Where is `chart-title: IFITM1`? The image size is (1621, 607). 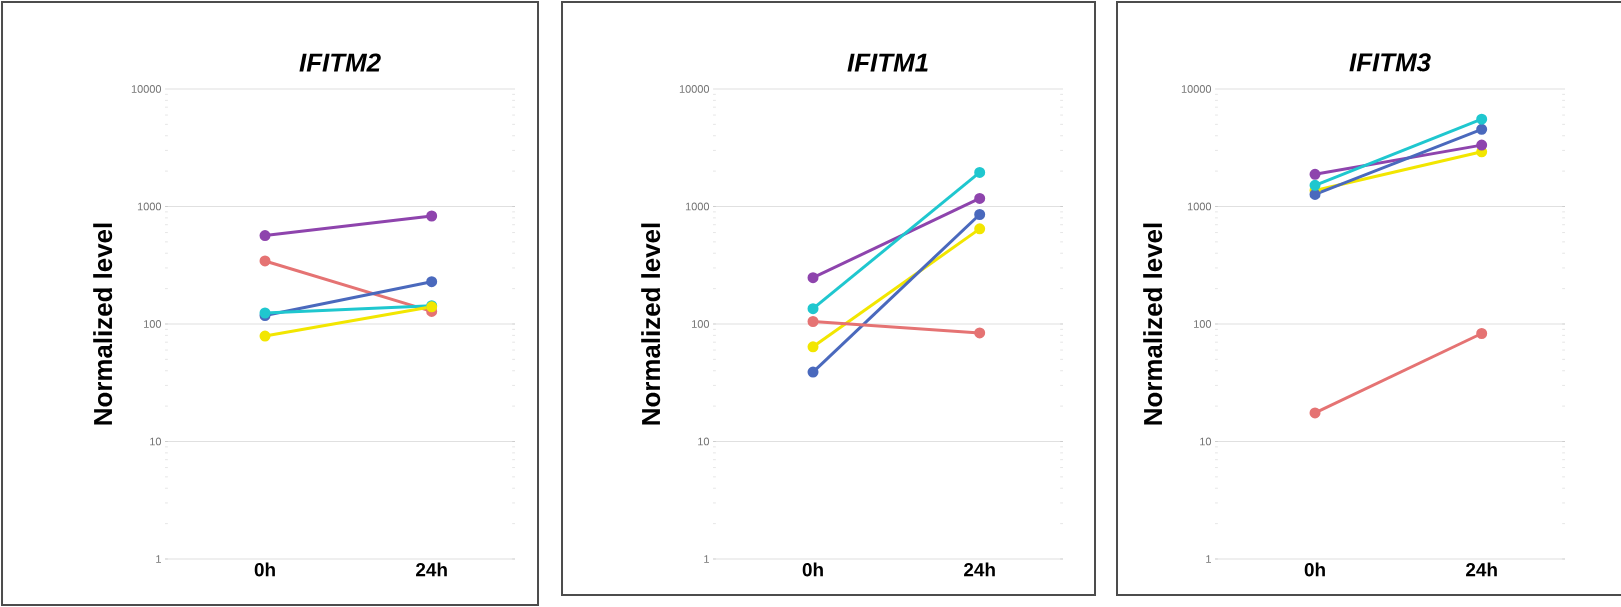
chart-title: IFITM1 is located at coordinates (887, 62).